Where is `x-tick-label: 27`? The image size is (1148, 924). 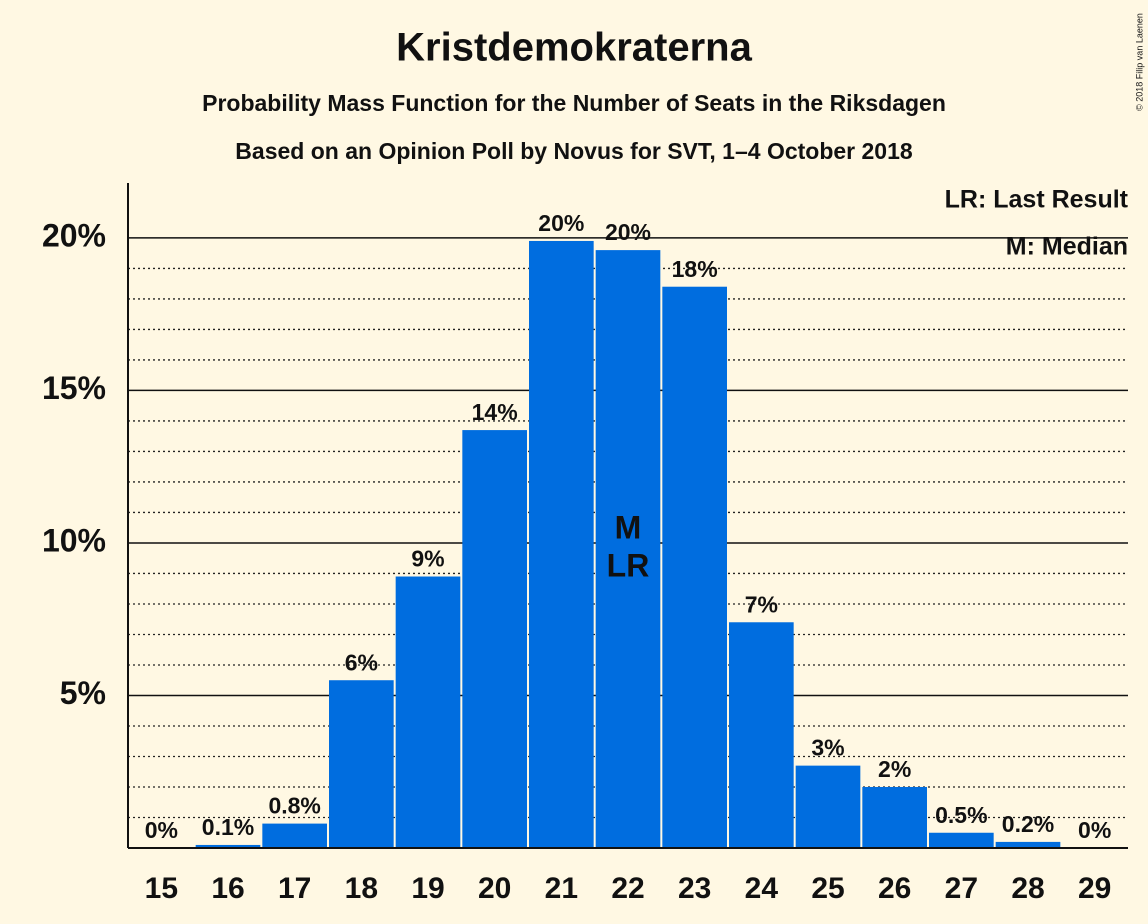
x-tick-label: 27 is located at coordinates (961, 888).